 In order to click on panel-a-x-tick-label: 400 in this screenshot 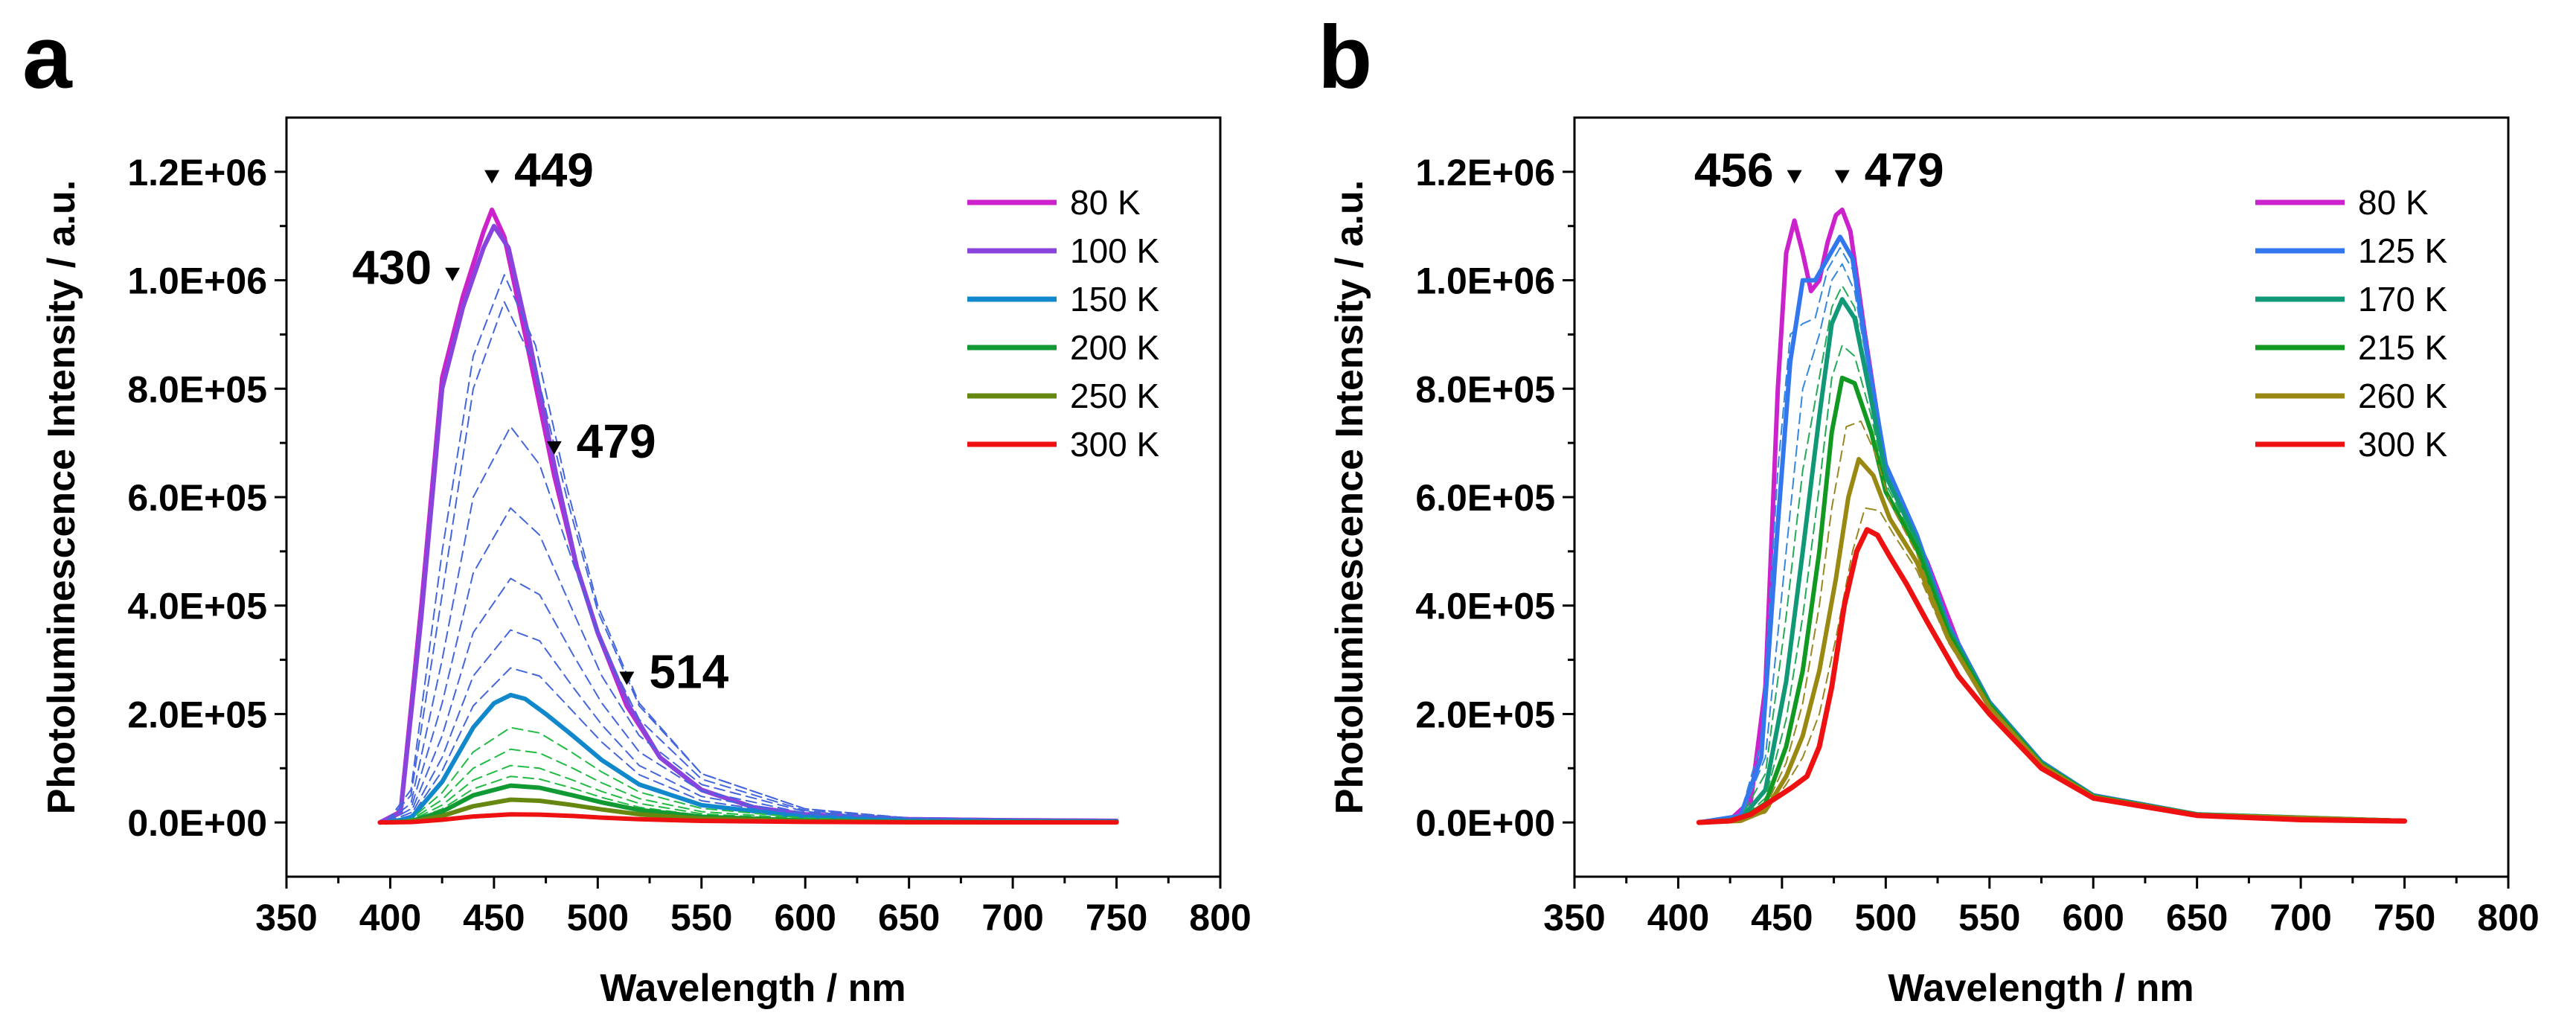, I will do `click(390, 917)`.